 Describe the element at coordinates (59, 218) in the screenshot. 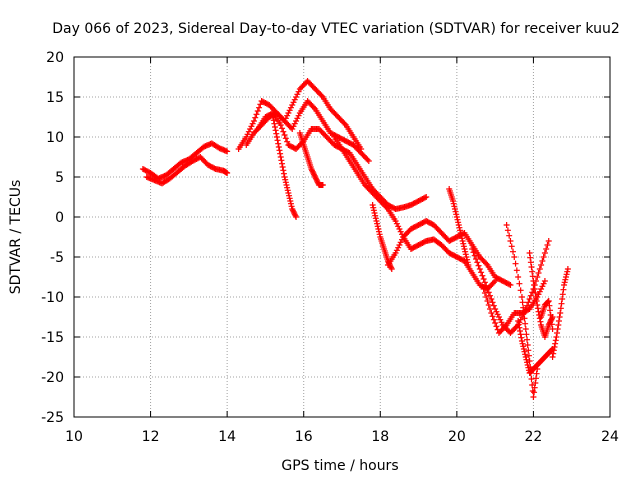

I see `y-tick-label: 0` at that location.